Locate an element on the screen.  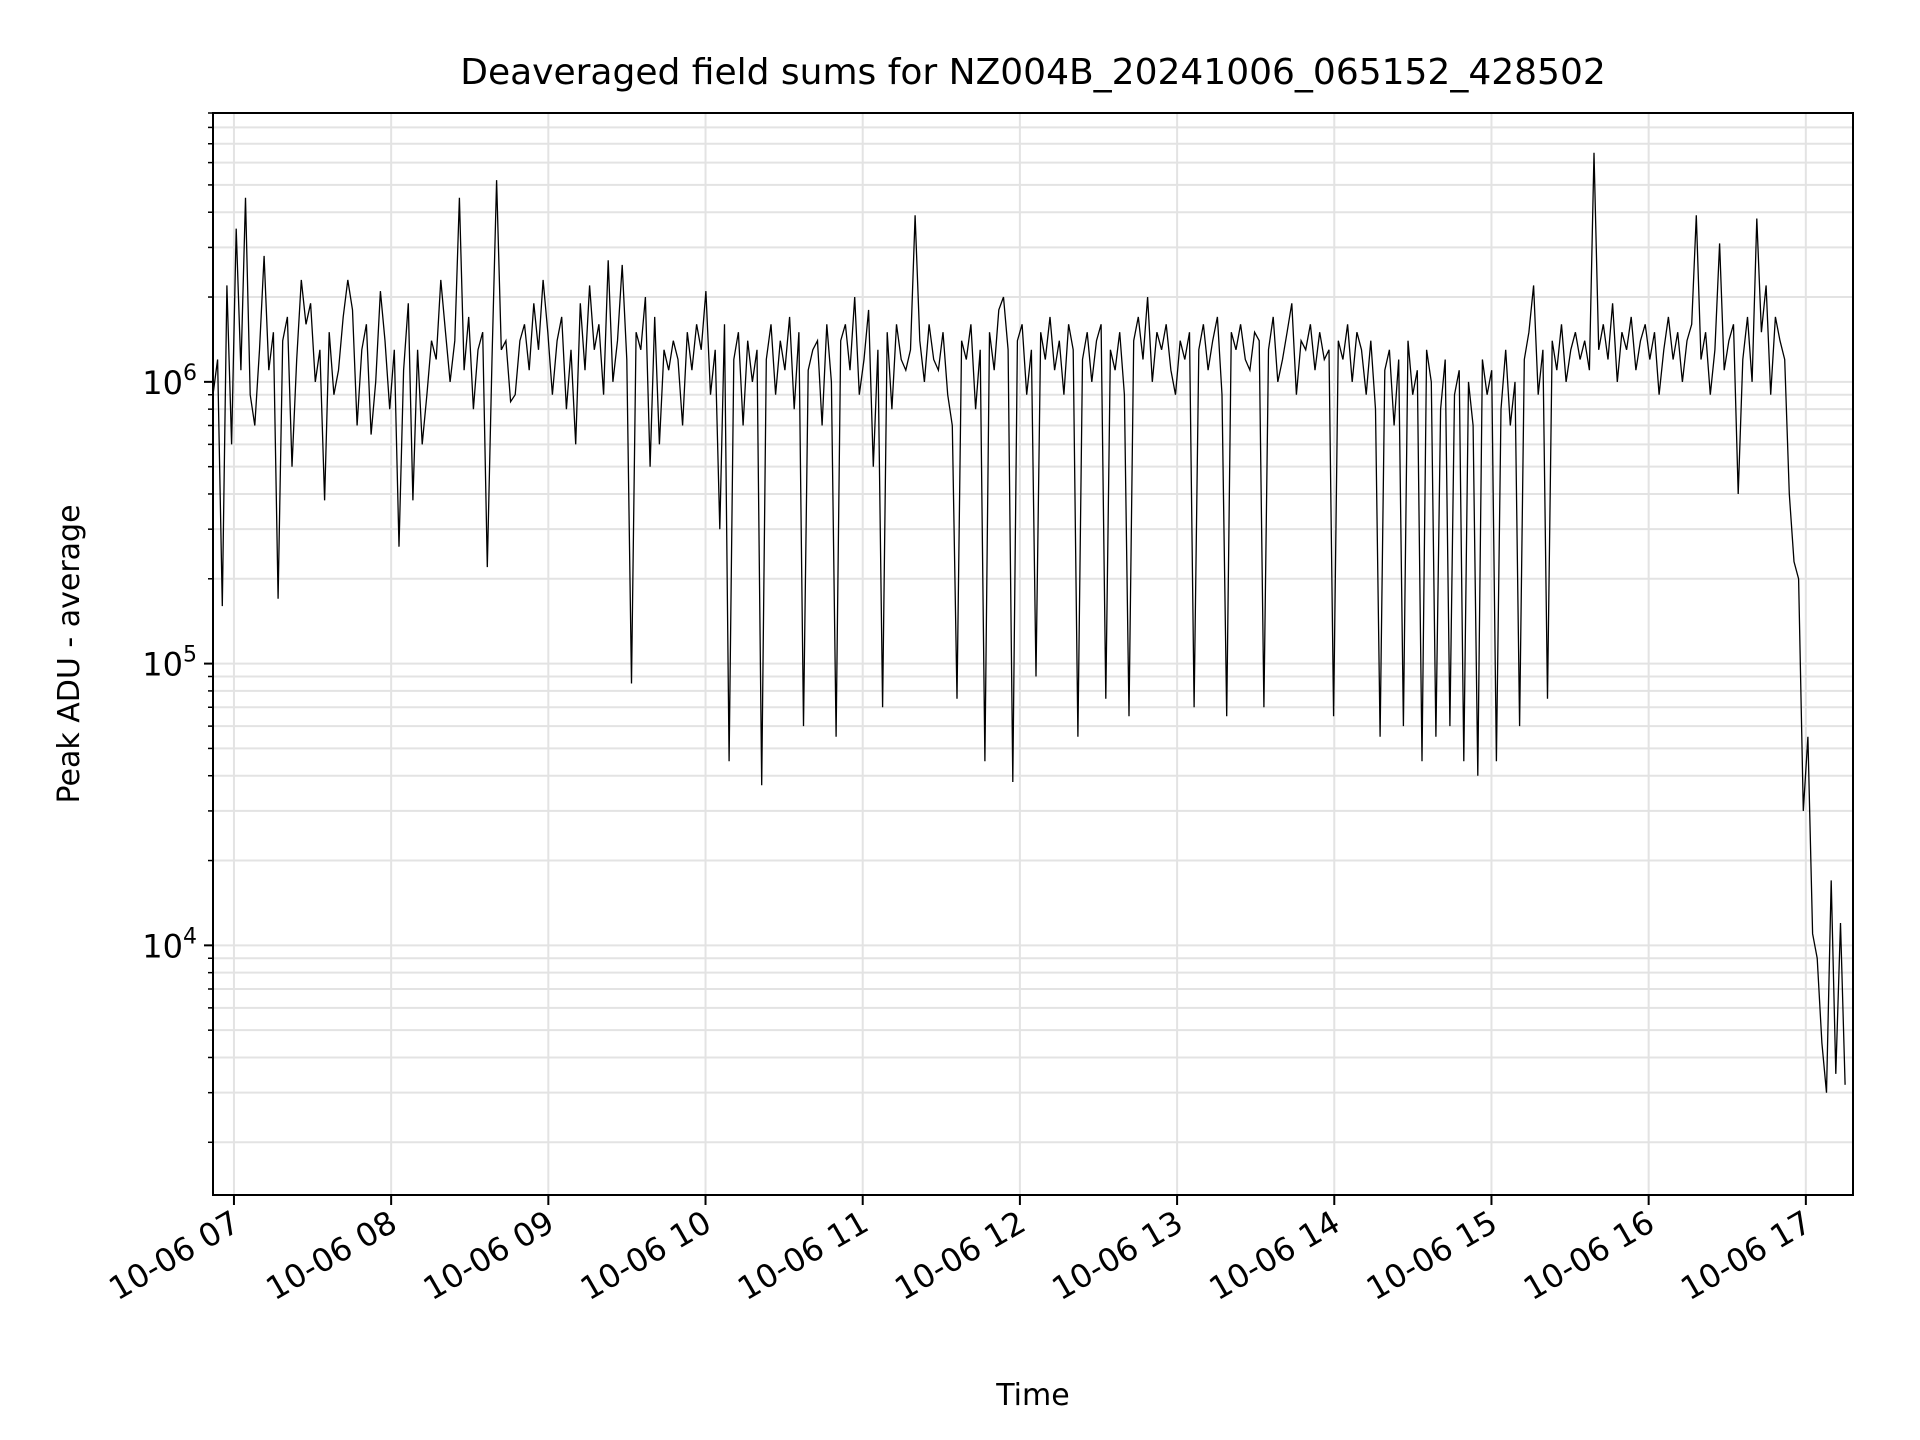
x-tick-label: 10-06 16 is located at coordinates (1589, 1255).